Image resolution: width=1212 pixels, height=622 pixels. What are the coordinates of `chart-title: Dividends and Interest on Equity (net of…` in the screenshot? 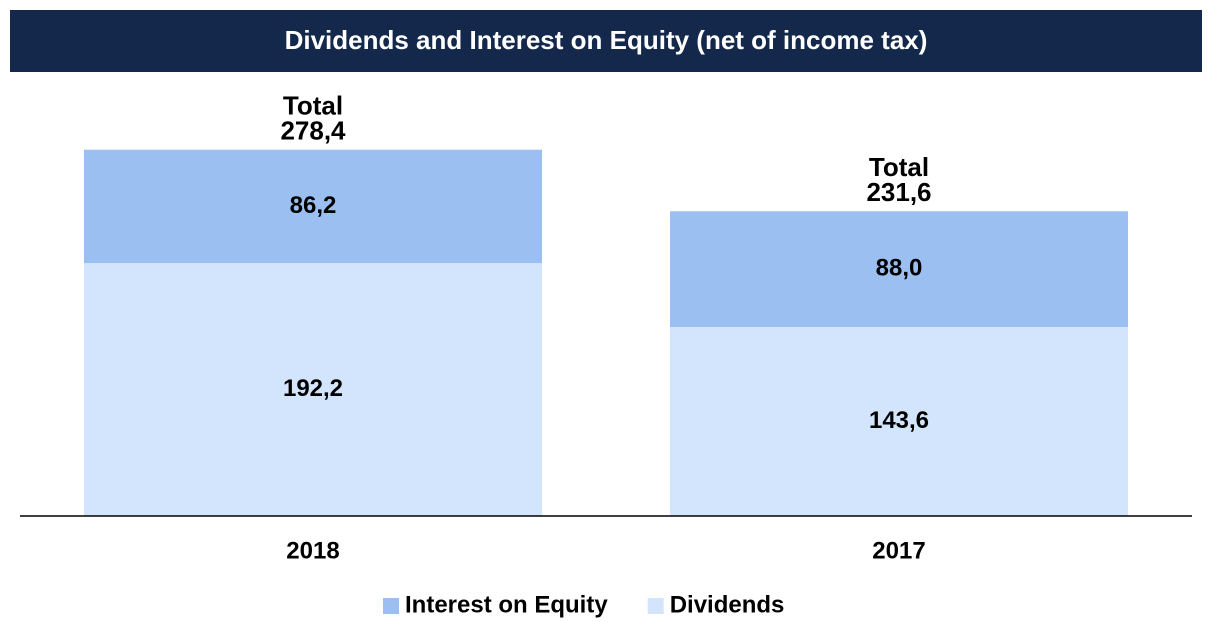 It's located at (606, 40).